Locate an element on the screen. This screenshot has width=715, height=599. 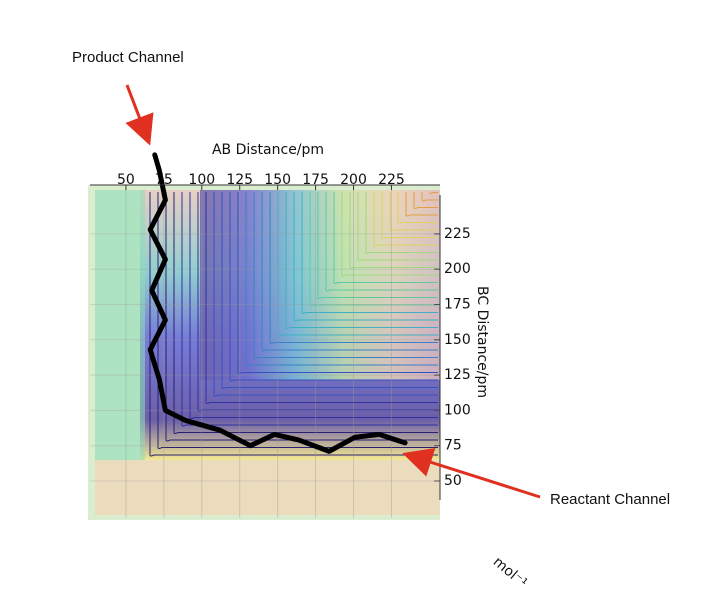
x-tick-label: 200 is located at coordinates (353, 180).